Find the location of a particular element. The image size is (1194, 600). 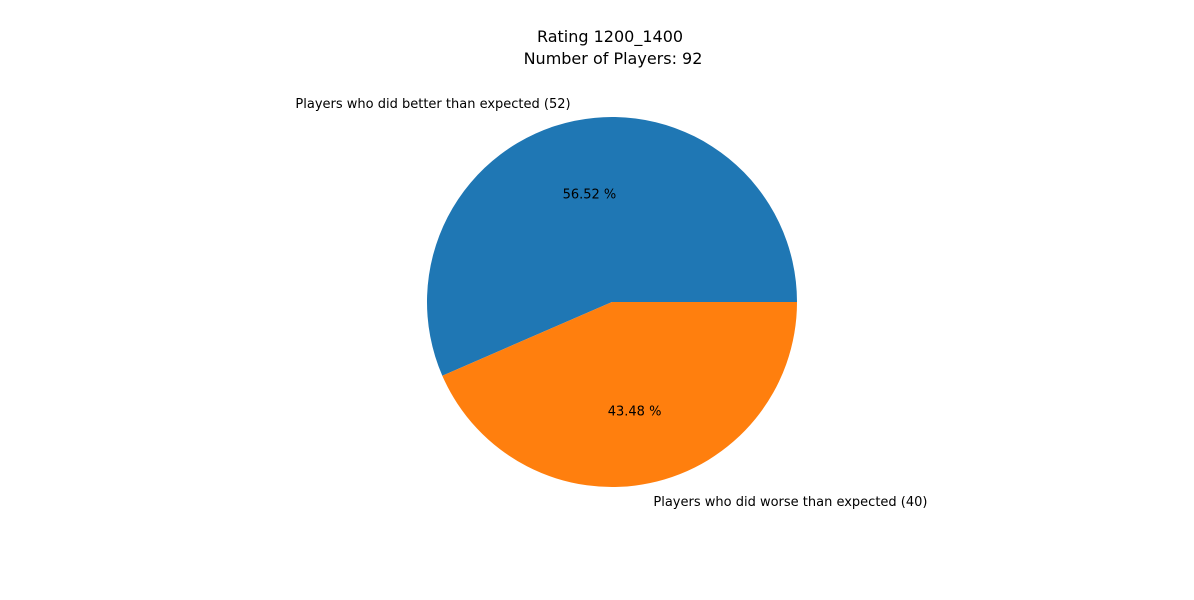

chart-title-line-2: Number of Players: 92 is located at coordinates (613, 58).